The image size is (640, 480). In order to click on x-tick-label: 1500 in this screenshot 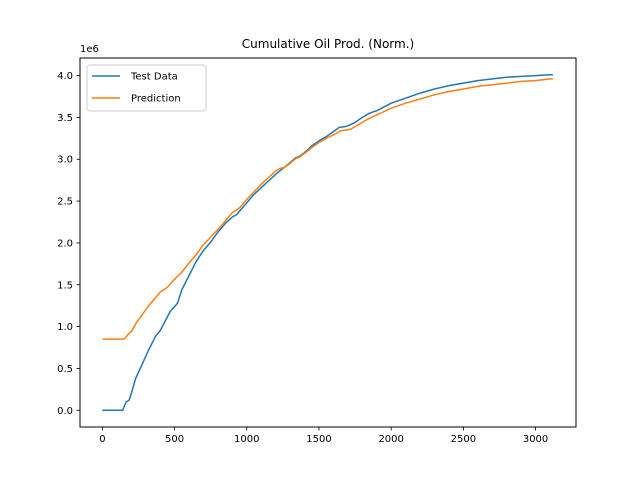, I will do `click(318, 439)`.